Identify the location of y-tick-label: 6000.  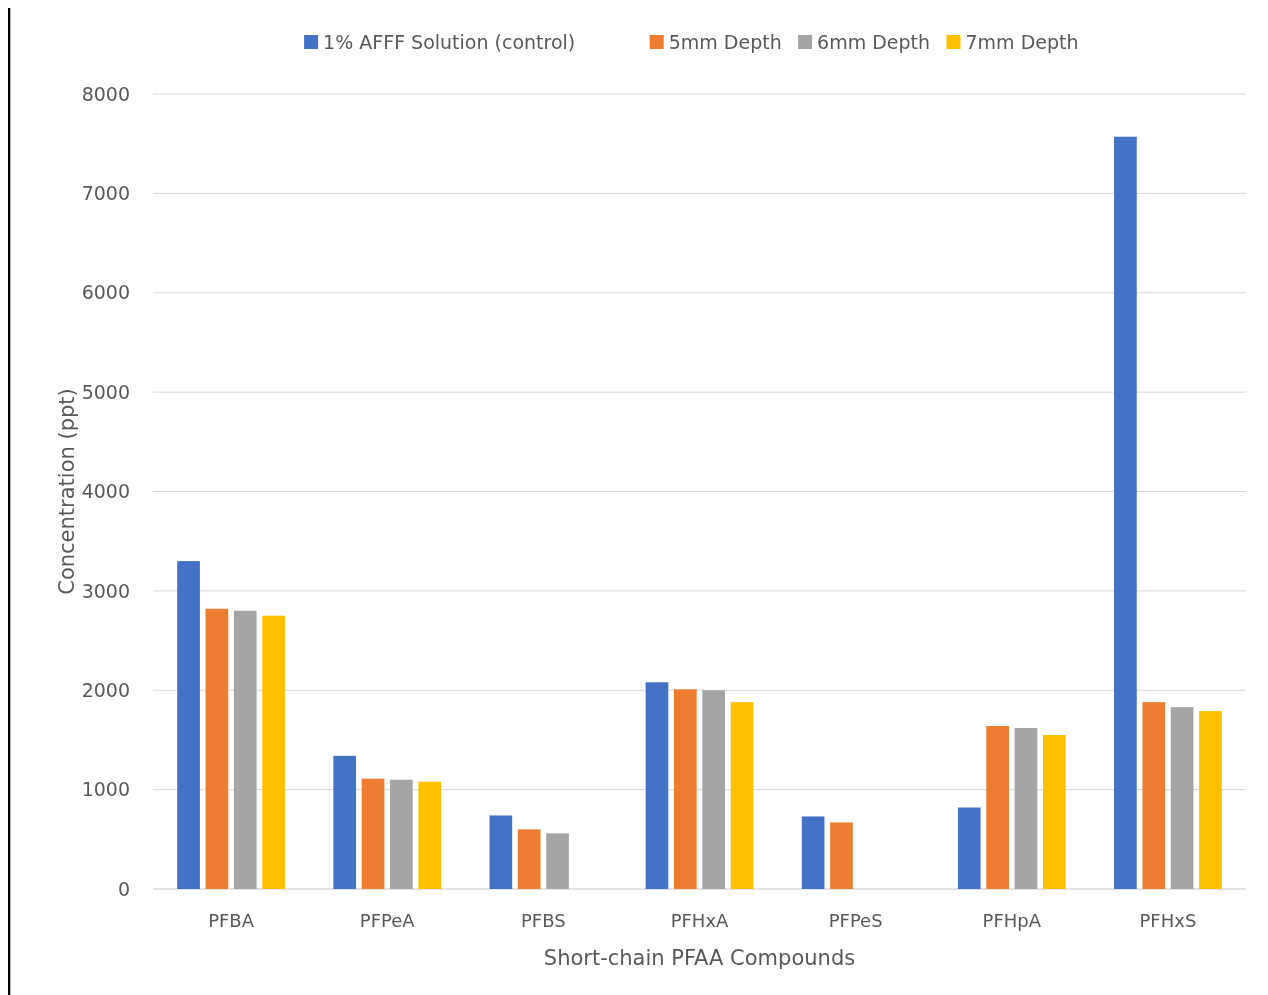
(105, 292).